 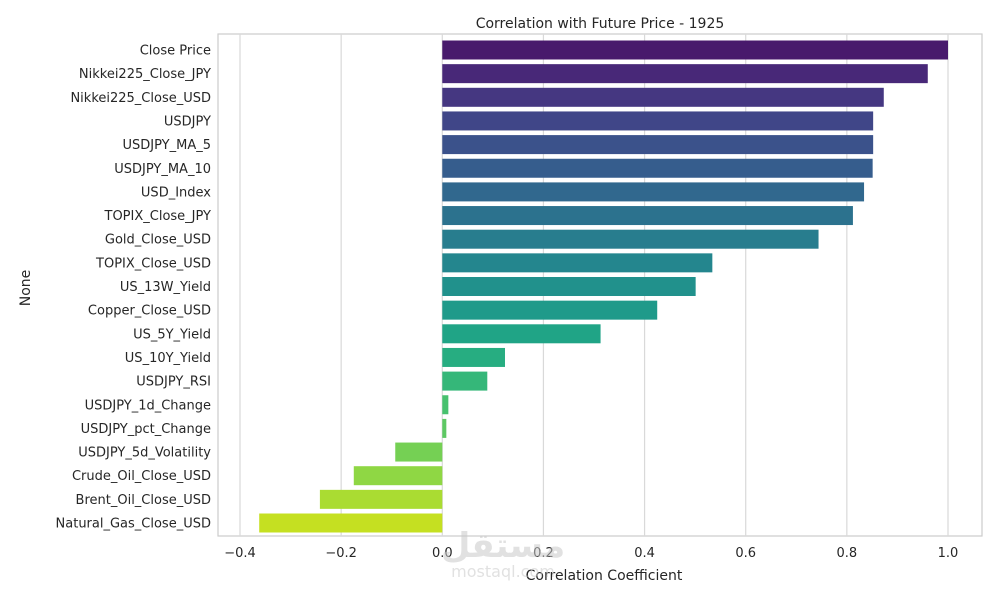 What do you see at coordinates (133, 524) in the screenshot?
I see `y-tick-label: Natural_Gas_Close_USD` at bounding box center [133, 524].